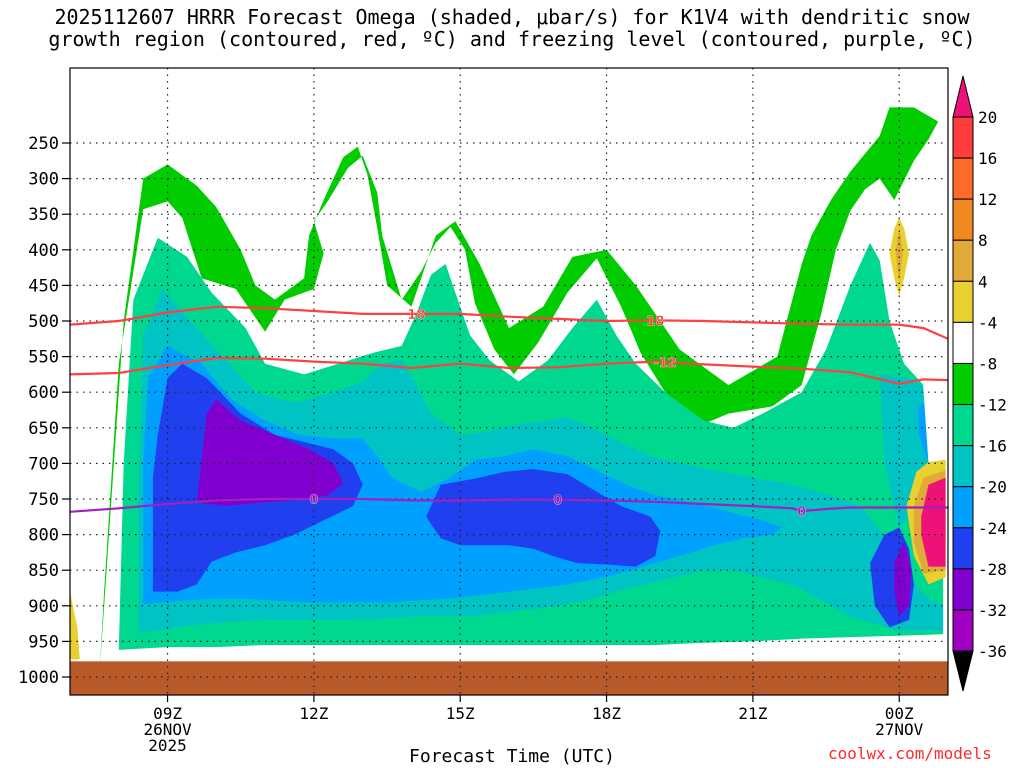  I want to click on colorbar-tick-label: -24, so click(992, 528).